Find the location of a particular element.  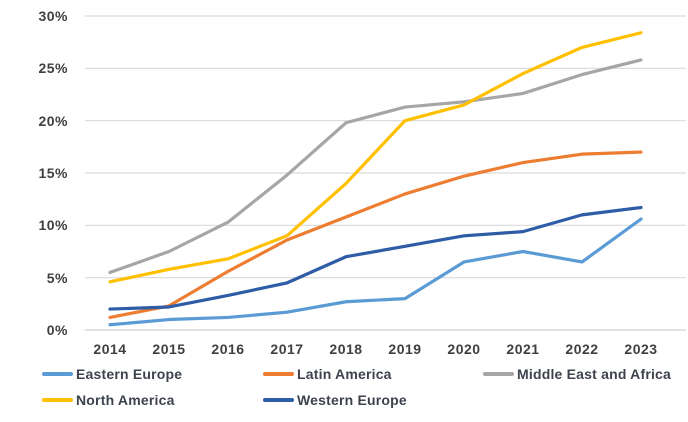

y-axis-tick-label: 10% is located at coordinates (53, 225).